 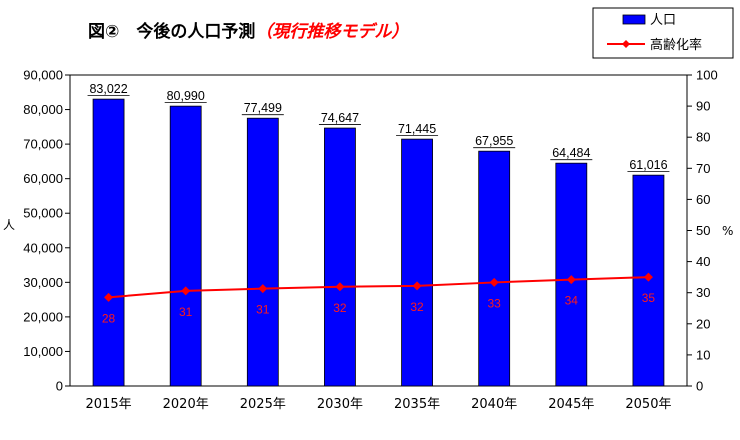 I want to click on y-right-tick-label: 60, so click(x=703, y=199).